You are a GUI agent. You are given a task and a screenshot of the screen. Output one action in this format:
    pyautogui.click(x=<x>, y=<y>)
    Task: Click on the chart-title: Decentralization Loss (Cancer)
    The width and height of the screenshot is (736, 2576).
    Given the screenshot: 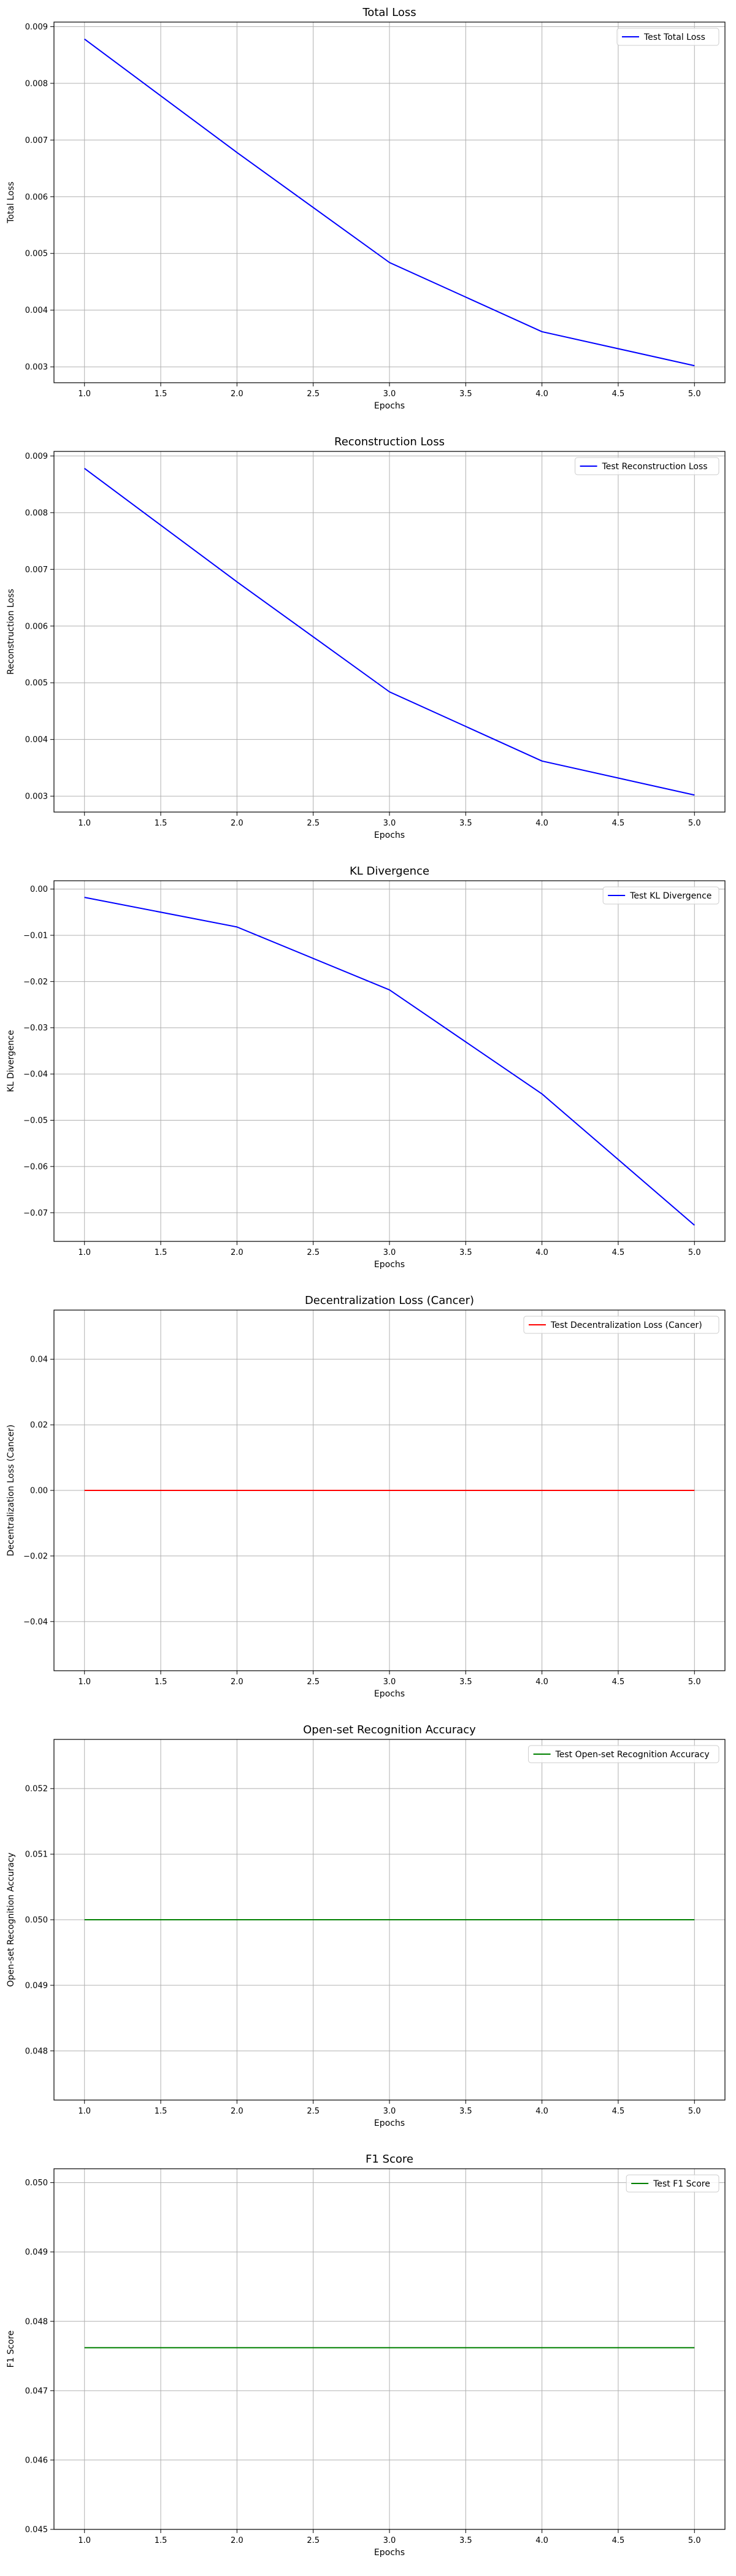 What is the action you would take?
    pyautogui.click(x=389, y=1300)
    